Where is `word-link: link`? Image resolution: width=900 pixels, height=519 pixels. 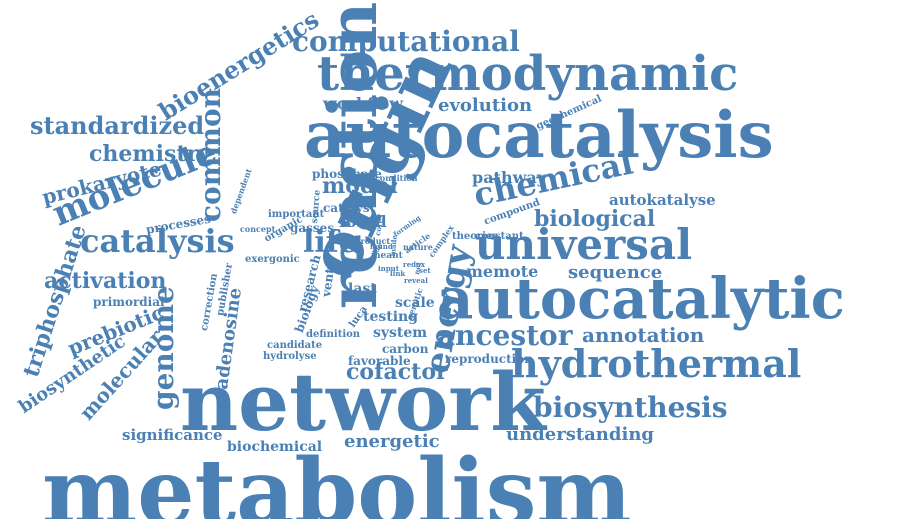
word-link: link is located at coordinates (398, 273).